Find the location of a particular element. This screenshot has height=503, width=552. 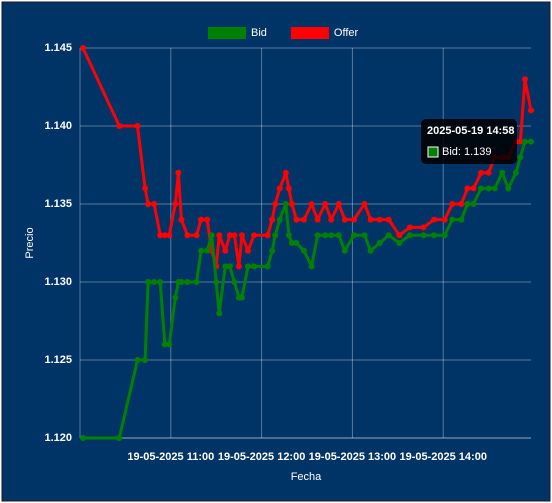

tooltip-swatch is located at coordinates (433, 152).